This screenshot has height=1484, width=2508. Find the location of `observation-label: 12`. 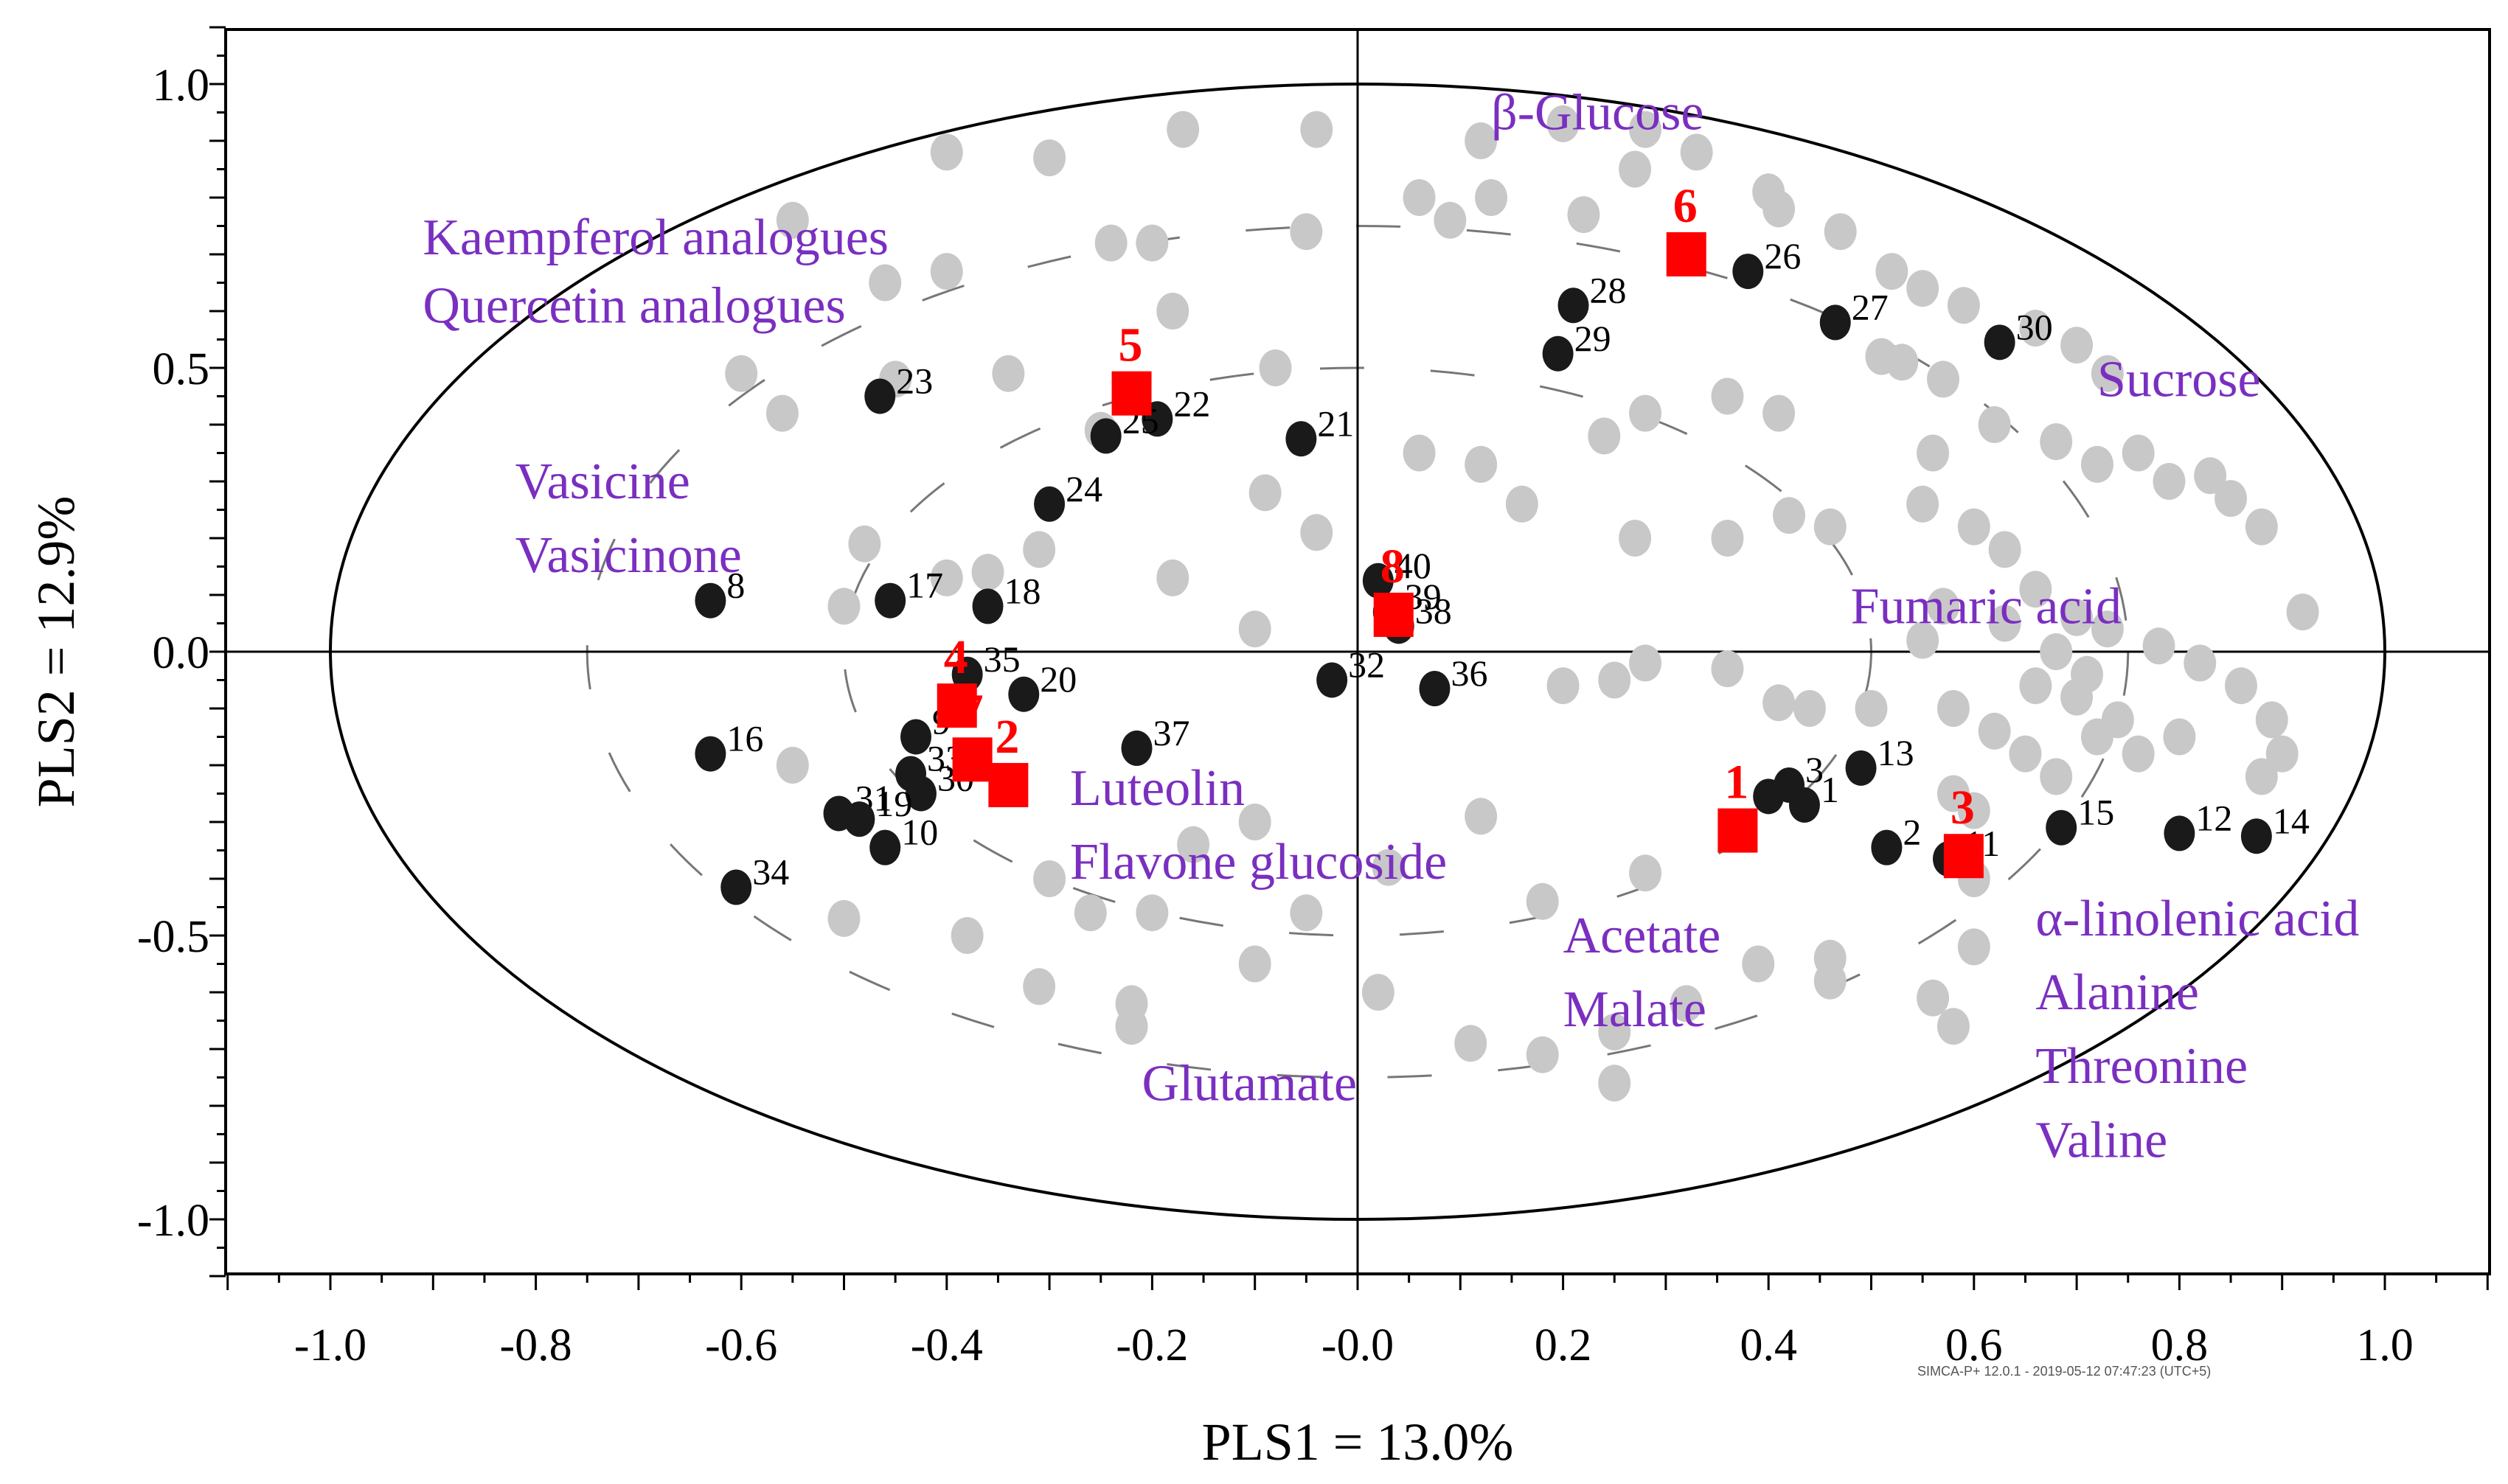

observation-label: 12 is located at coordinates (2213, 818).